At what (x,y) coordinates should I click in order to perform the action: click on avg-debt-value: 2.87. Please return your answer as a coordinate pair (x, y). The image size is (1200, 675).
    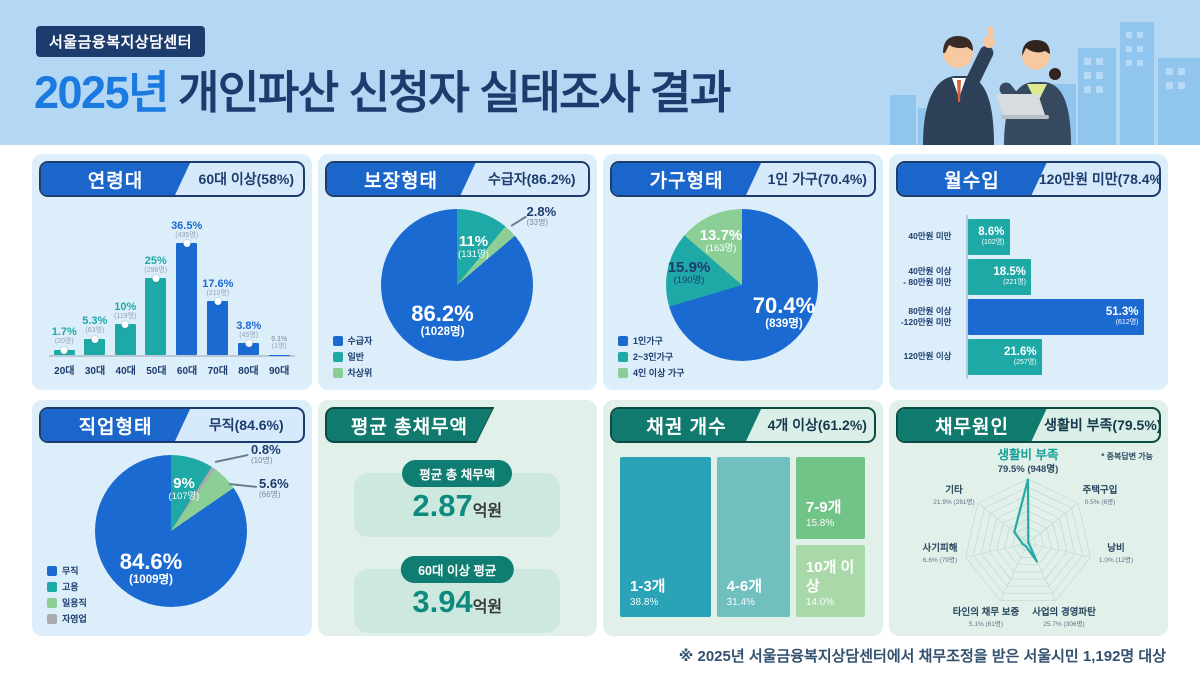
    Looking at the image, I should click on (442, 505).